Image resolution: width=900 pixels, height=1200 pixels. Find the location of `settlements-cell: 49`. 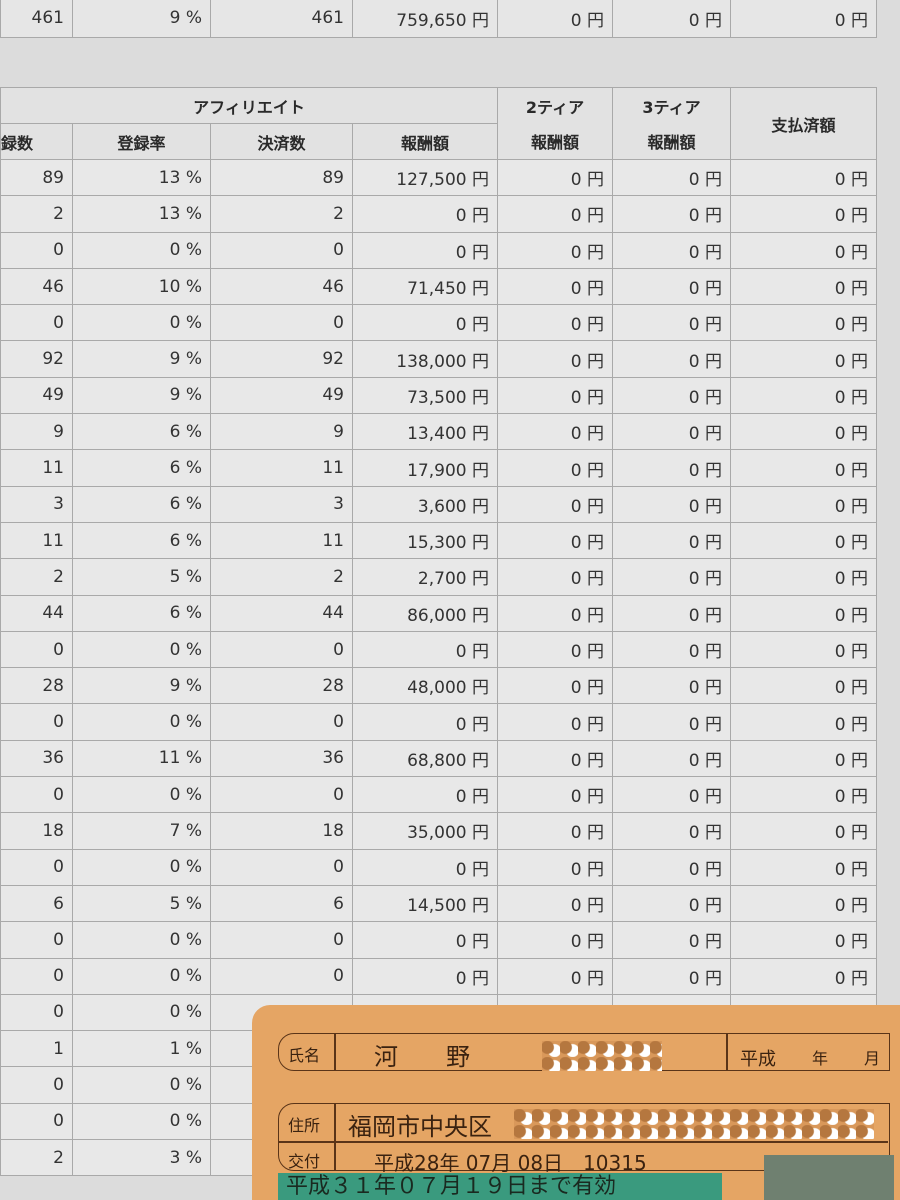

settlements-cell: 49 is located at coordinates (281, 395).